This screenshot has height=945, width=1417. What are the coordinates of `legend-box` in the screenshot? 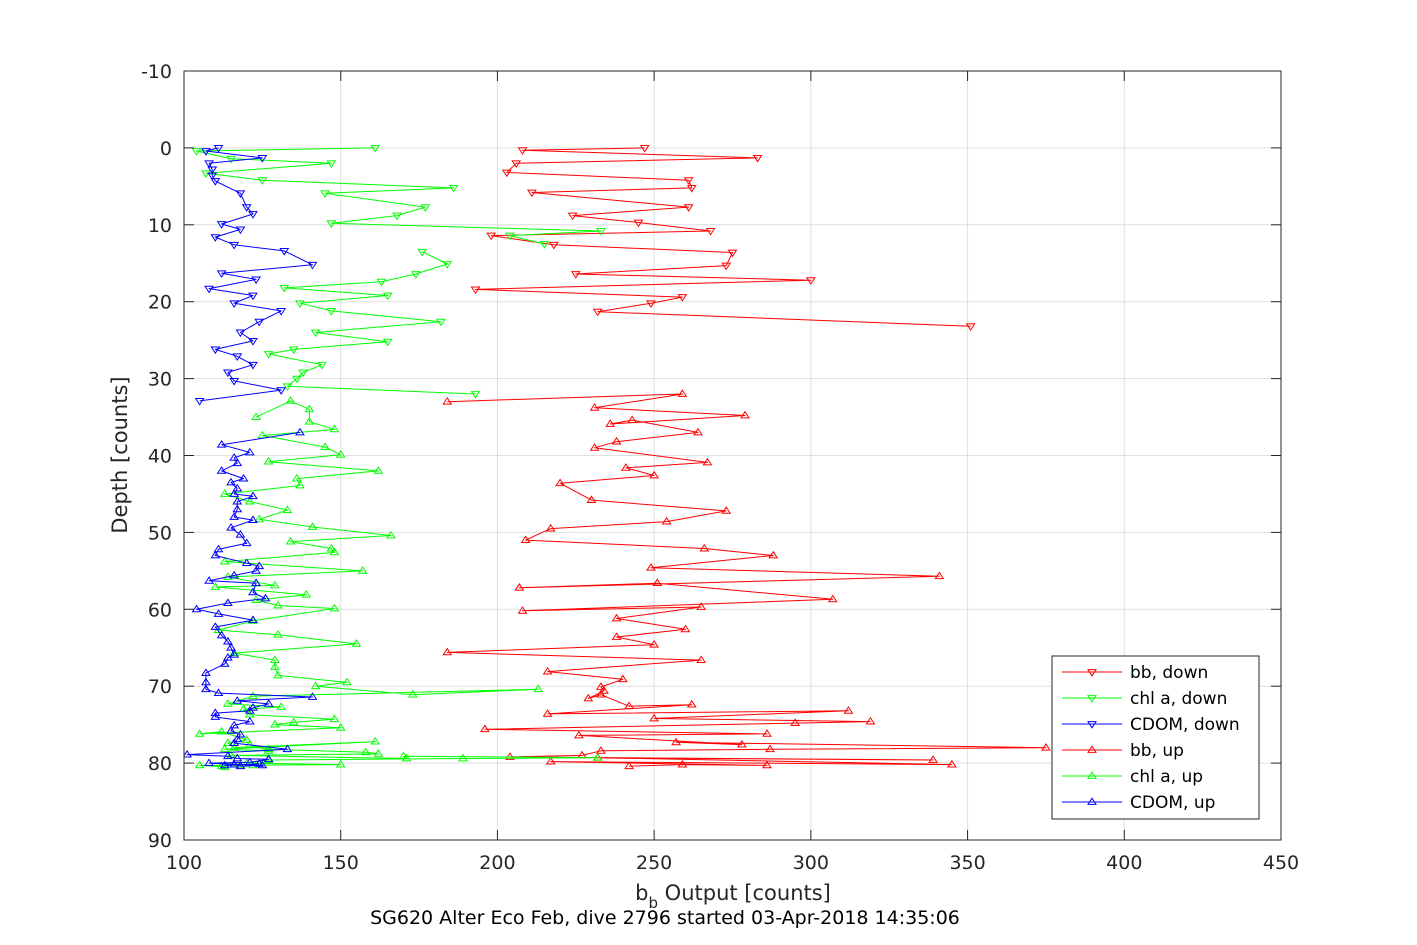 It's located at (1155, 737).